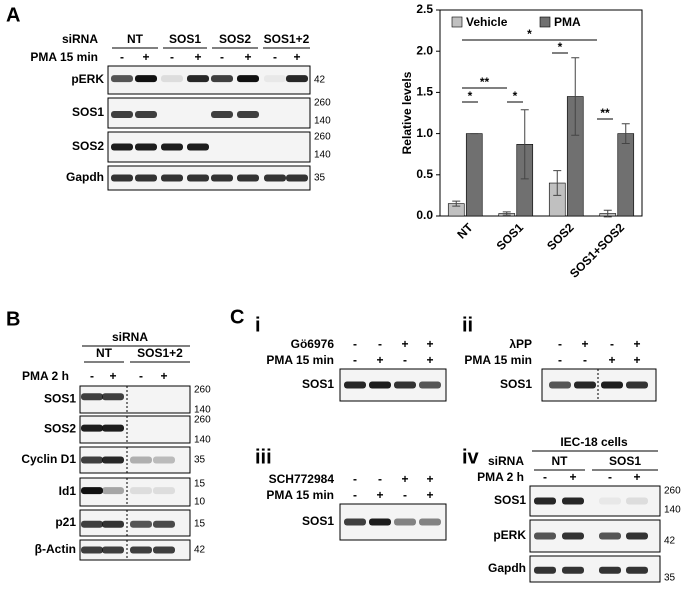 The image size is (688, 589). What do you see at coordinates (424, 92) in the screenshot?
I see `y-tick-label: 1.5` at bounding box center [424, 92].